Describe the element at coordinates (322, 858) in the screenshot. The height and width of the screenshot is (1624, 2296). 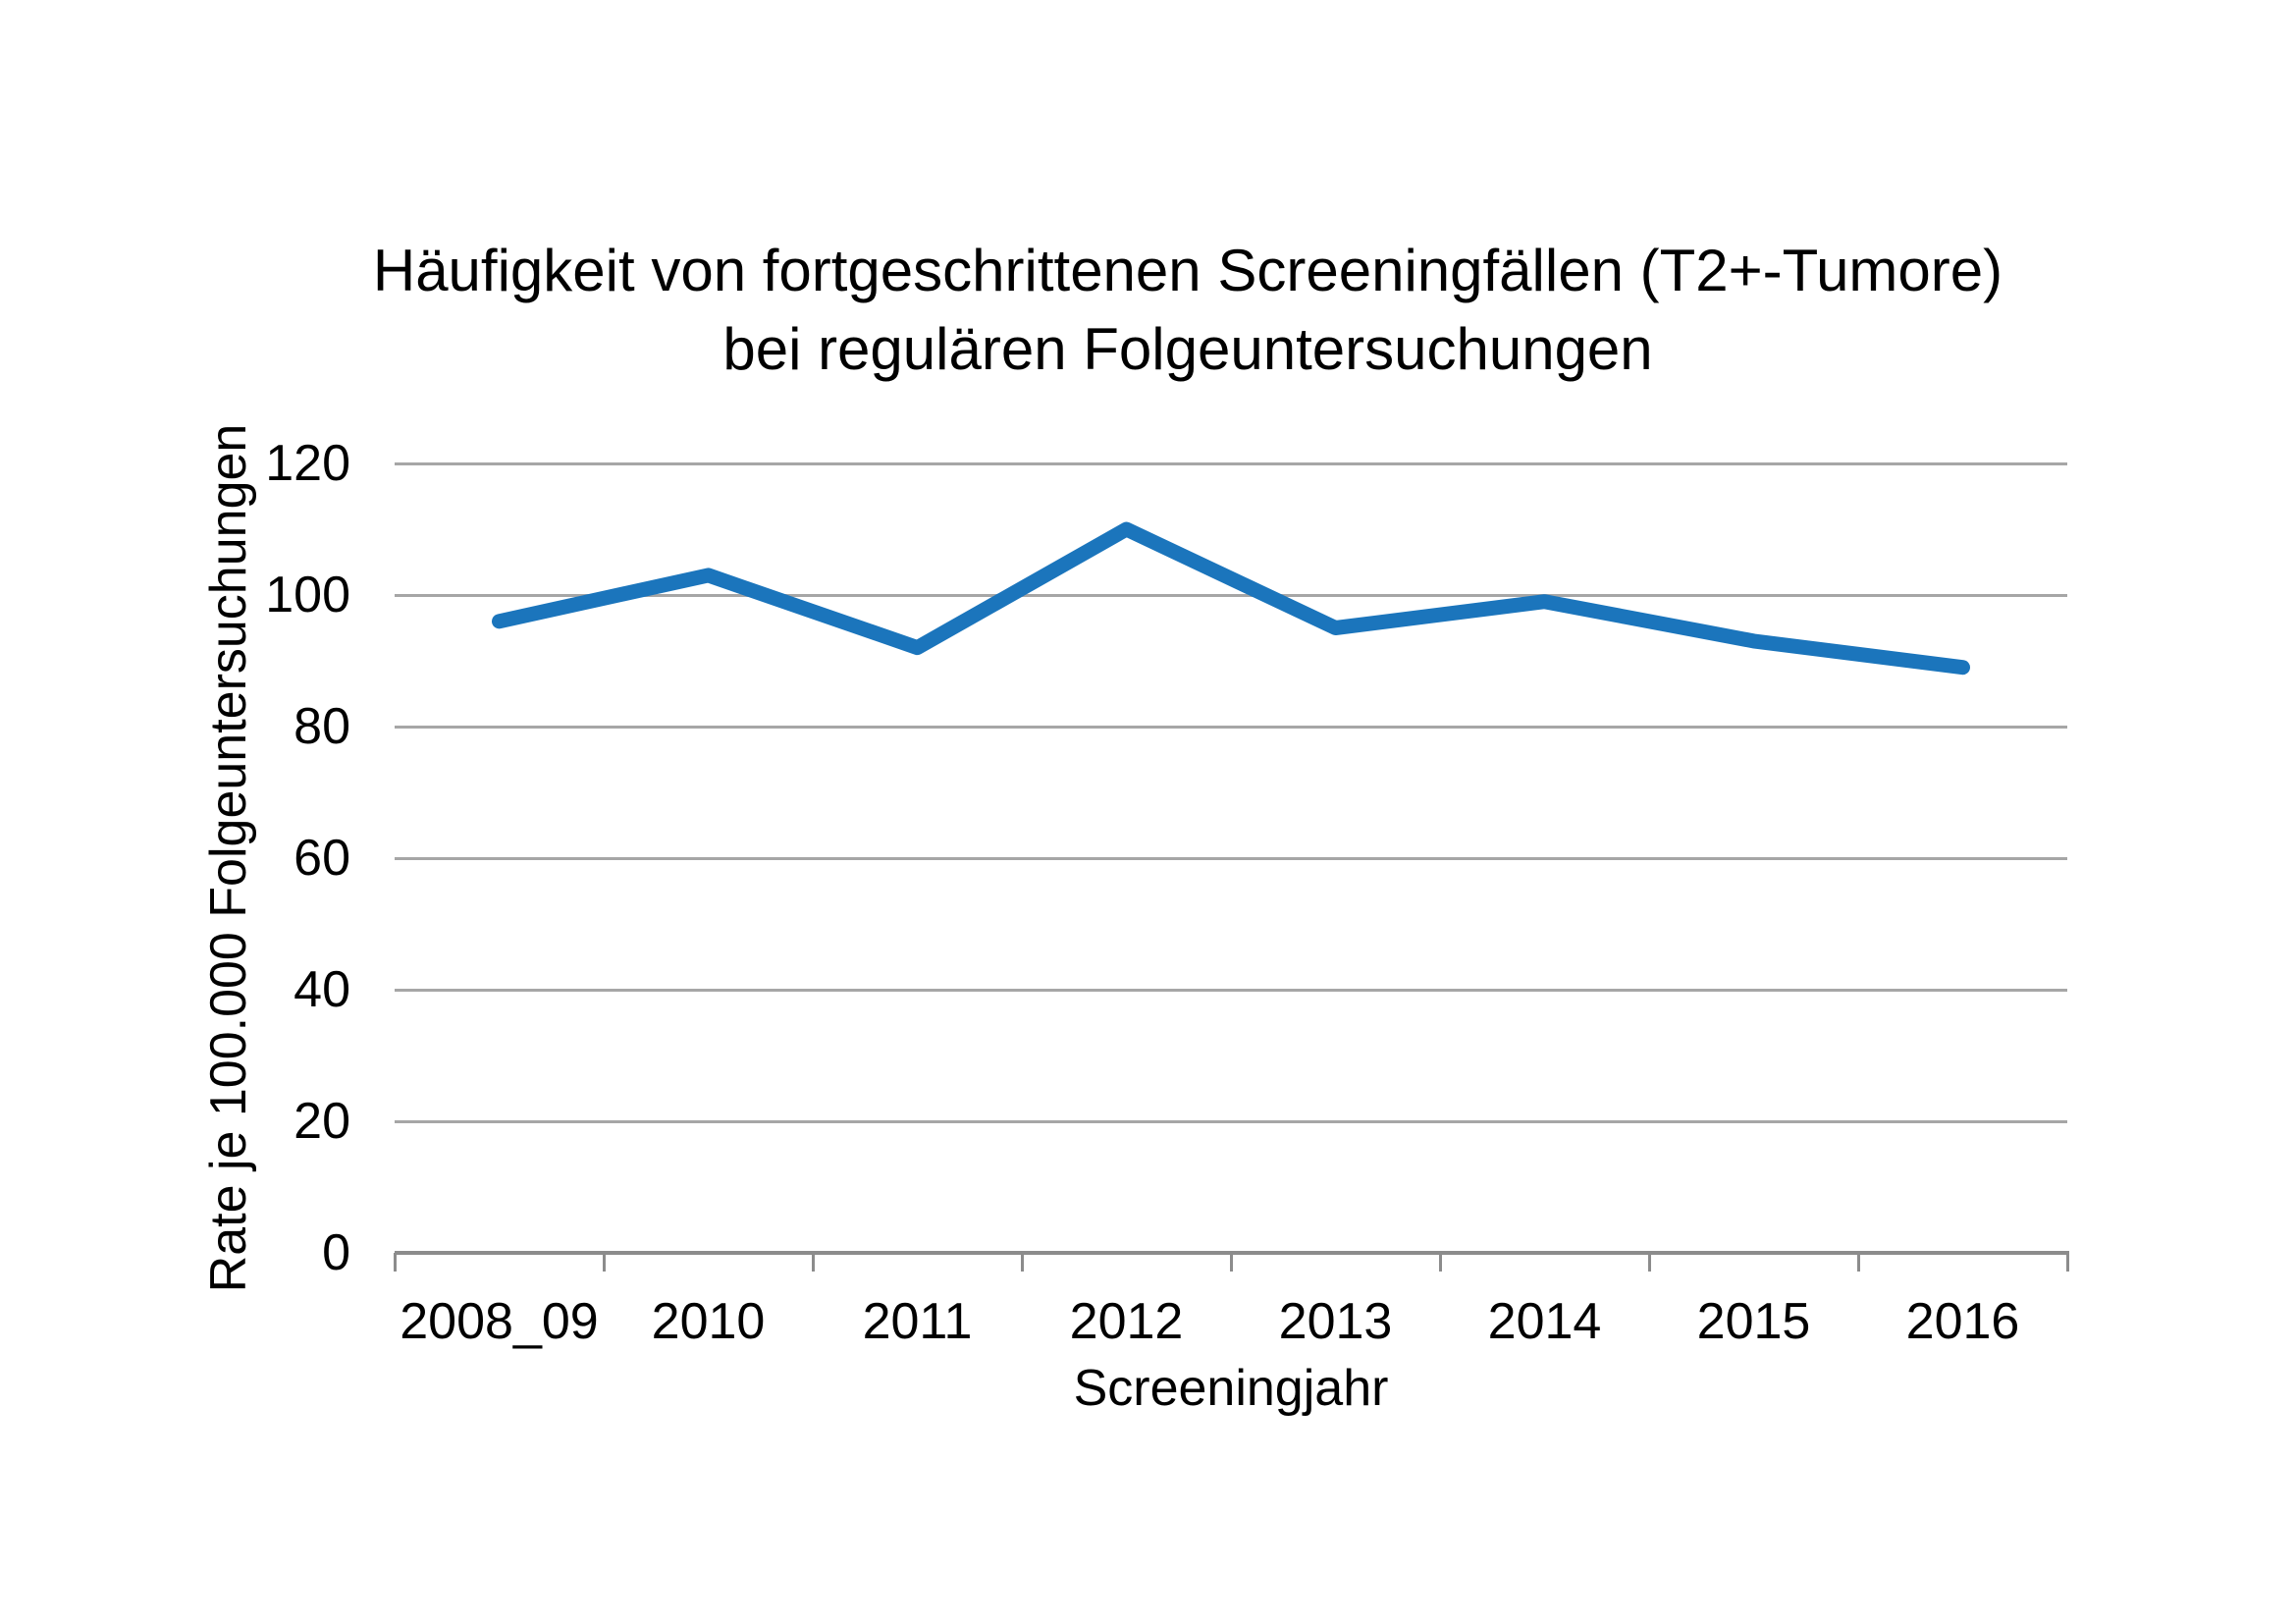
I see `y-tick-label-60: 60` at that location.